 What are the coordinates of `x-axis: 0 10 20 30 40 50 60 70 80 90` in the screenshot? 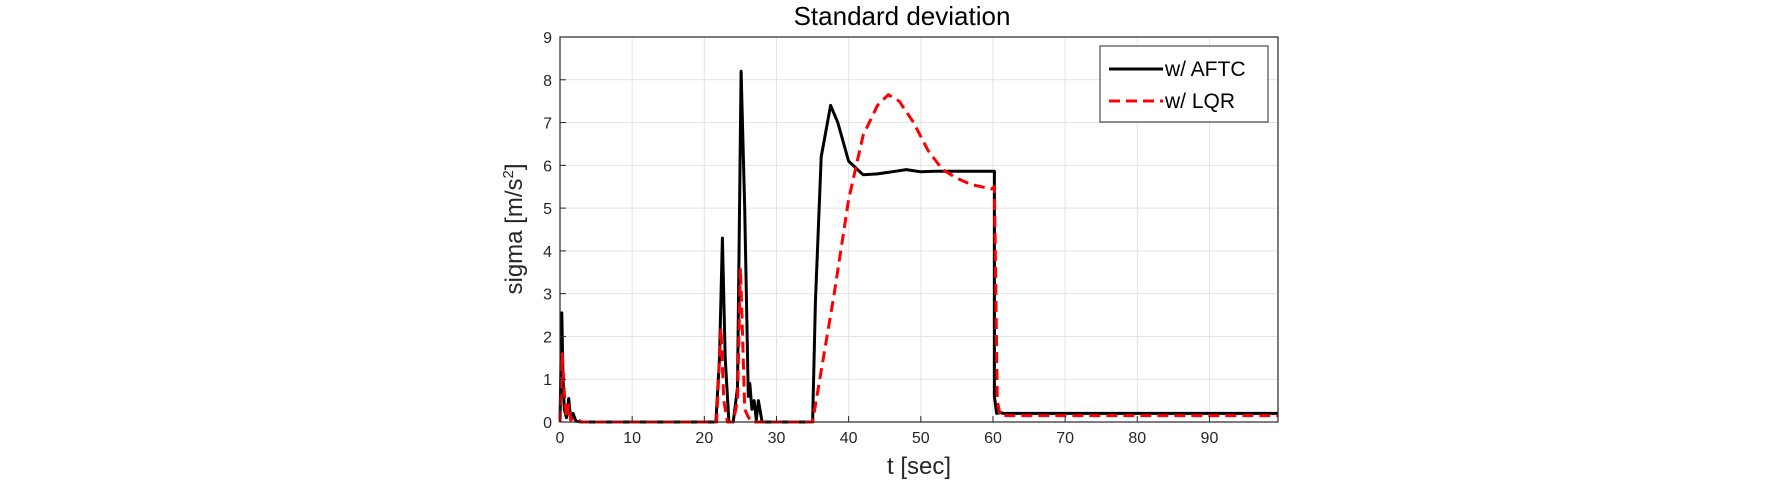 It's located at (887, 431).